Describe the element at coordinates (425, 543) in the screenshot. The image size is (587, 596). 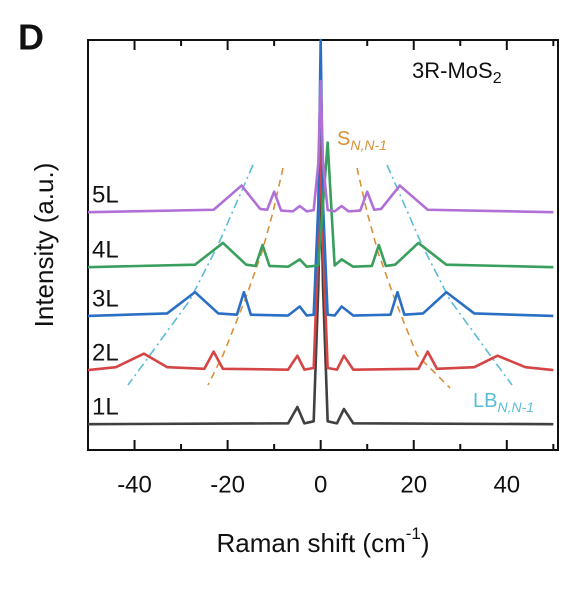
I see `x-label-end: )` at that location.